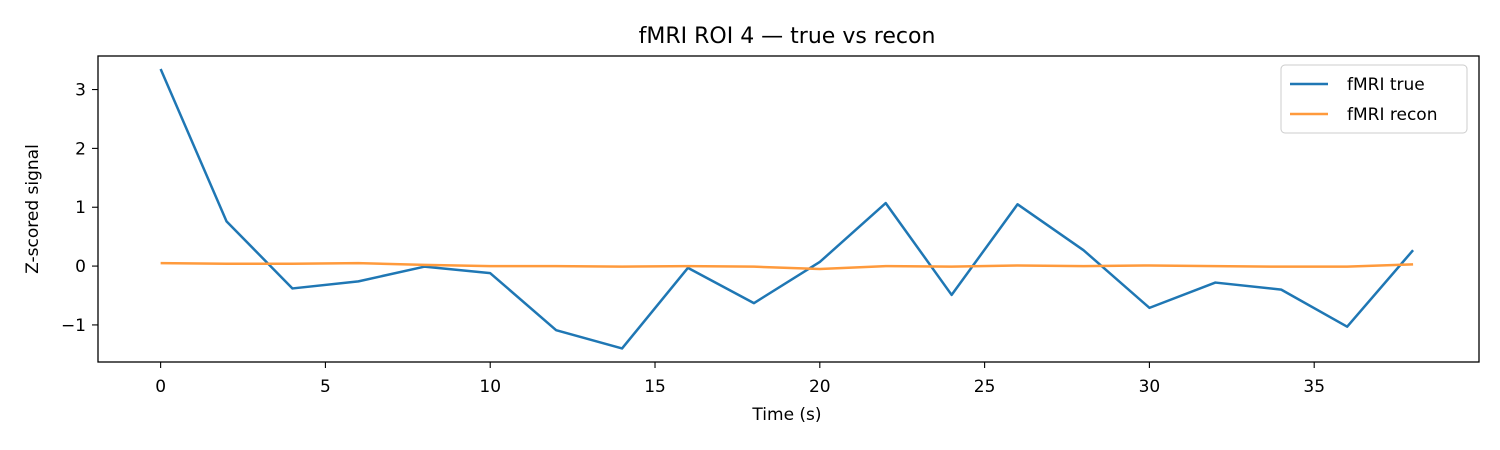  Describe the element at coordinates (786, 415) in the screenshot. I see `x-axis-title: Time (s)` at that location.